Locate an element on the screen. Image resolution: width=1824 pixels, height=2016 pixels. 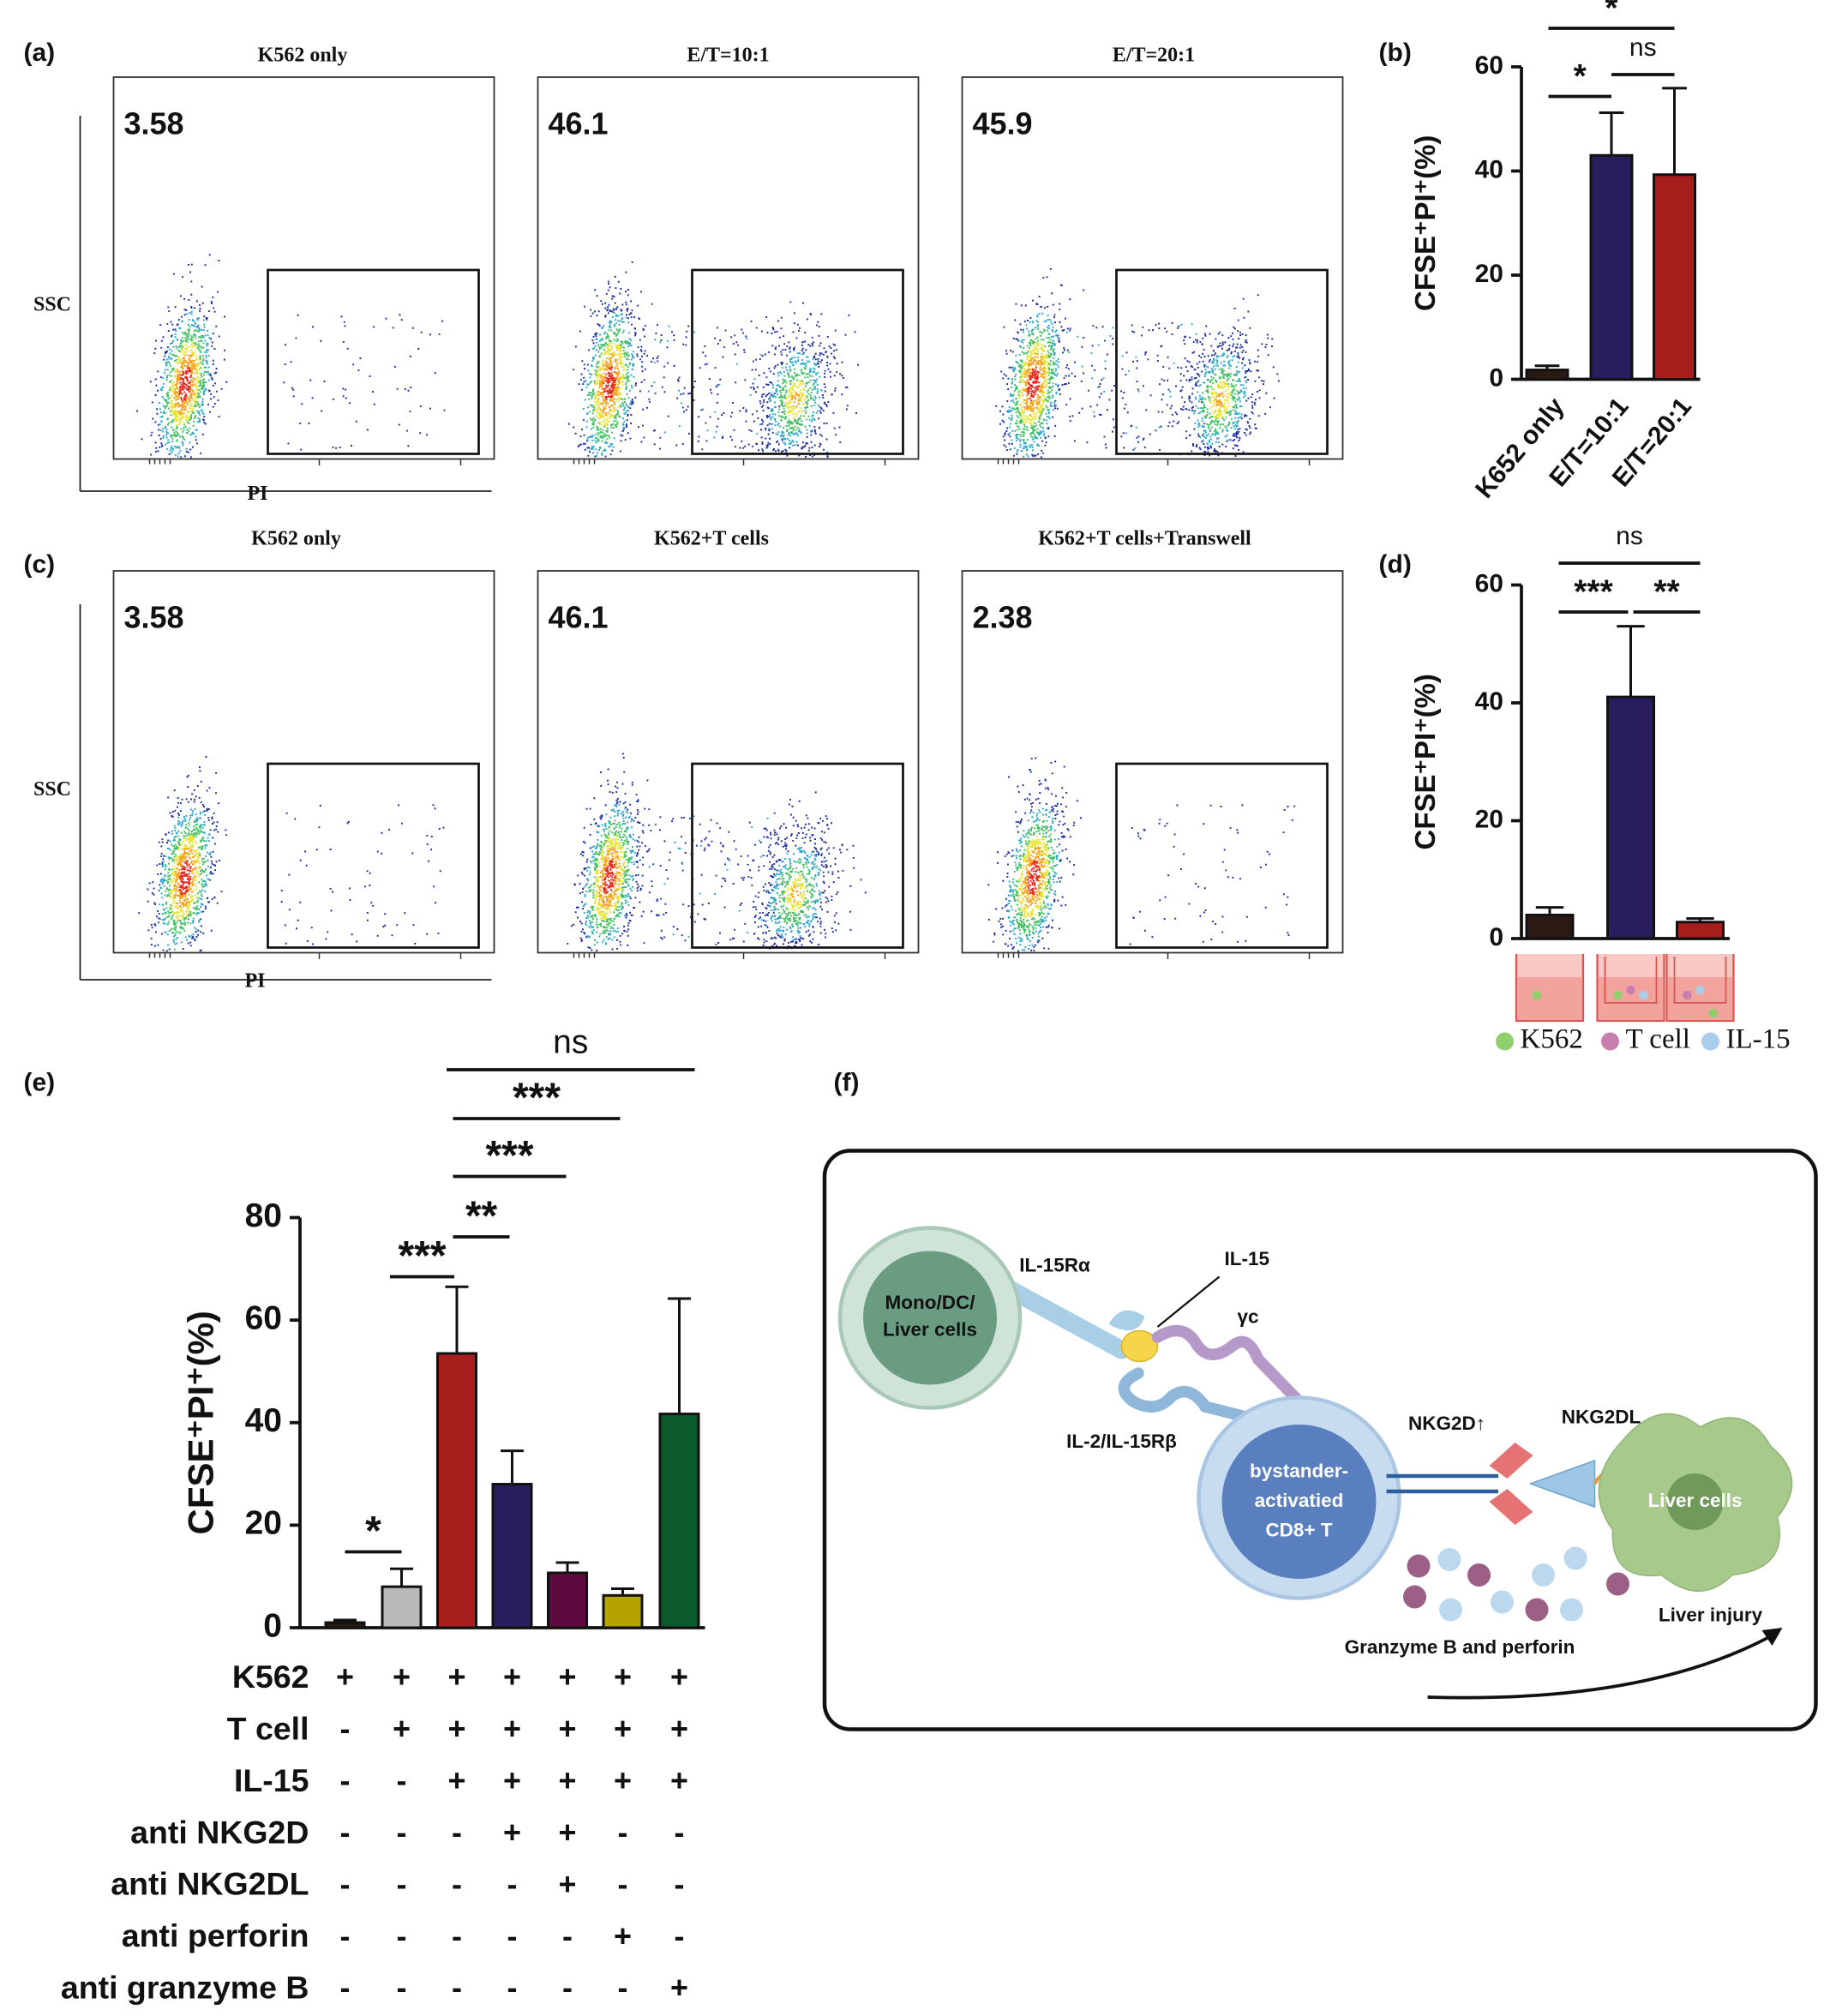
gamma-chain is located at coordinates (1228, 1365).